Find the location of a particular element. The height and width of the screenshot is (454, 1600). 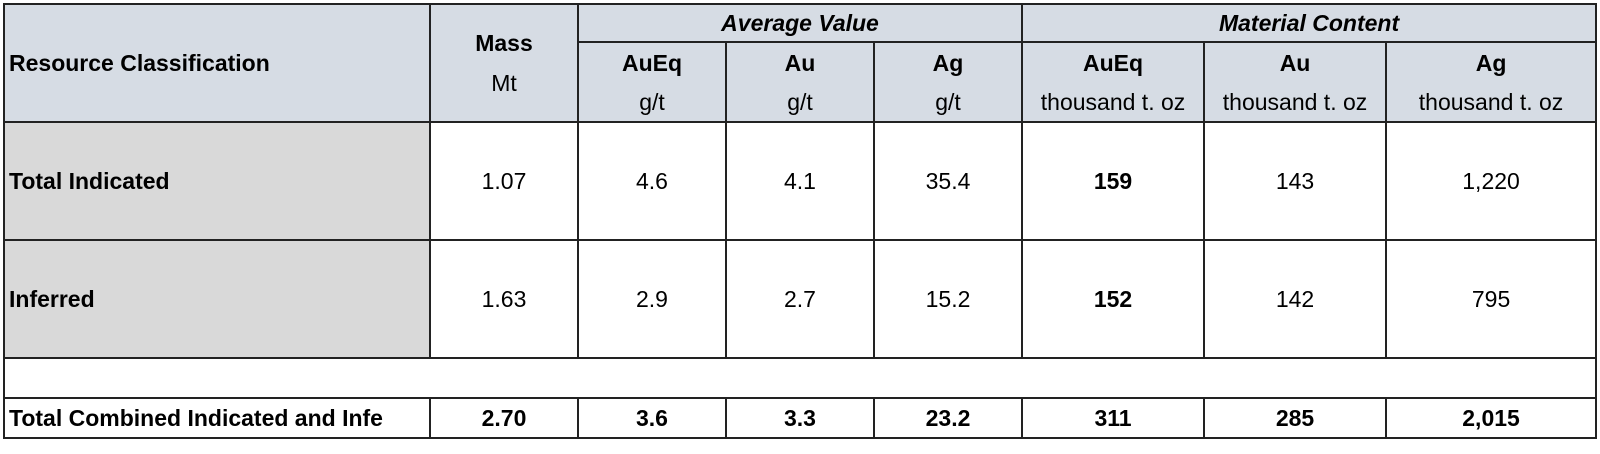

cell-content-aueq: 159 is located at coordinates (1113, 181).